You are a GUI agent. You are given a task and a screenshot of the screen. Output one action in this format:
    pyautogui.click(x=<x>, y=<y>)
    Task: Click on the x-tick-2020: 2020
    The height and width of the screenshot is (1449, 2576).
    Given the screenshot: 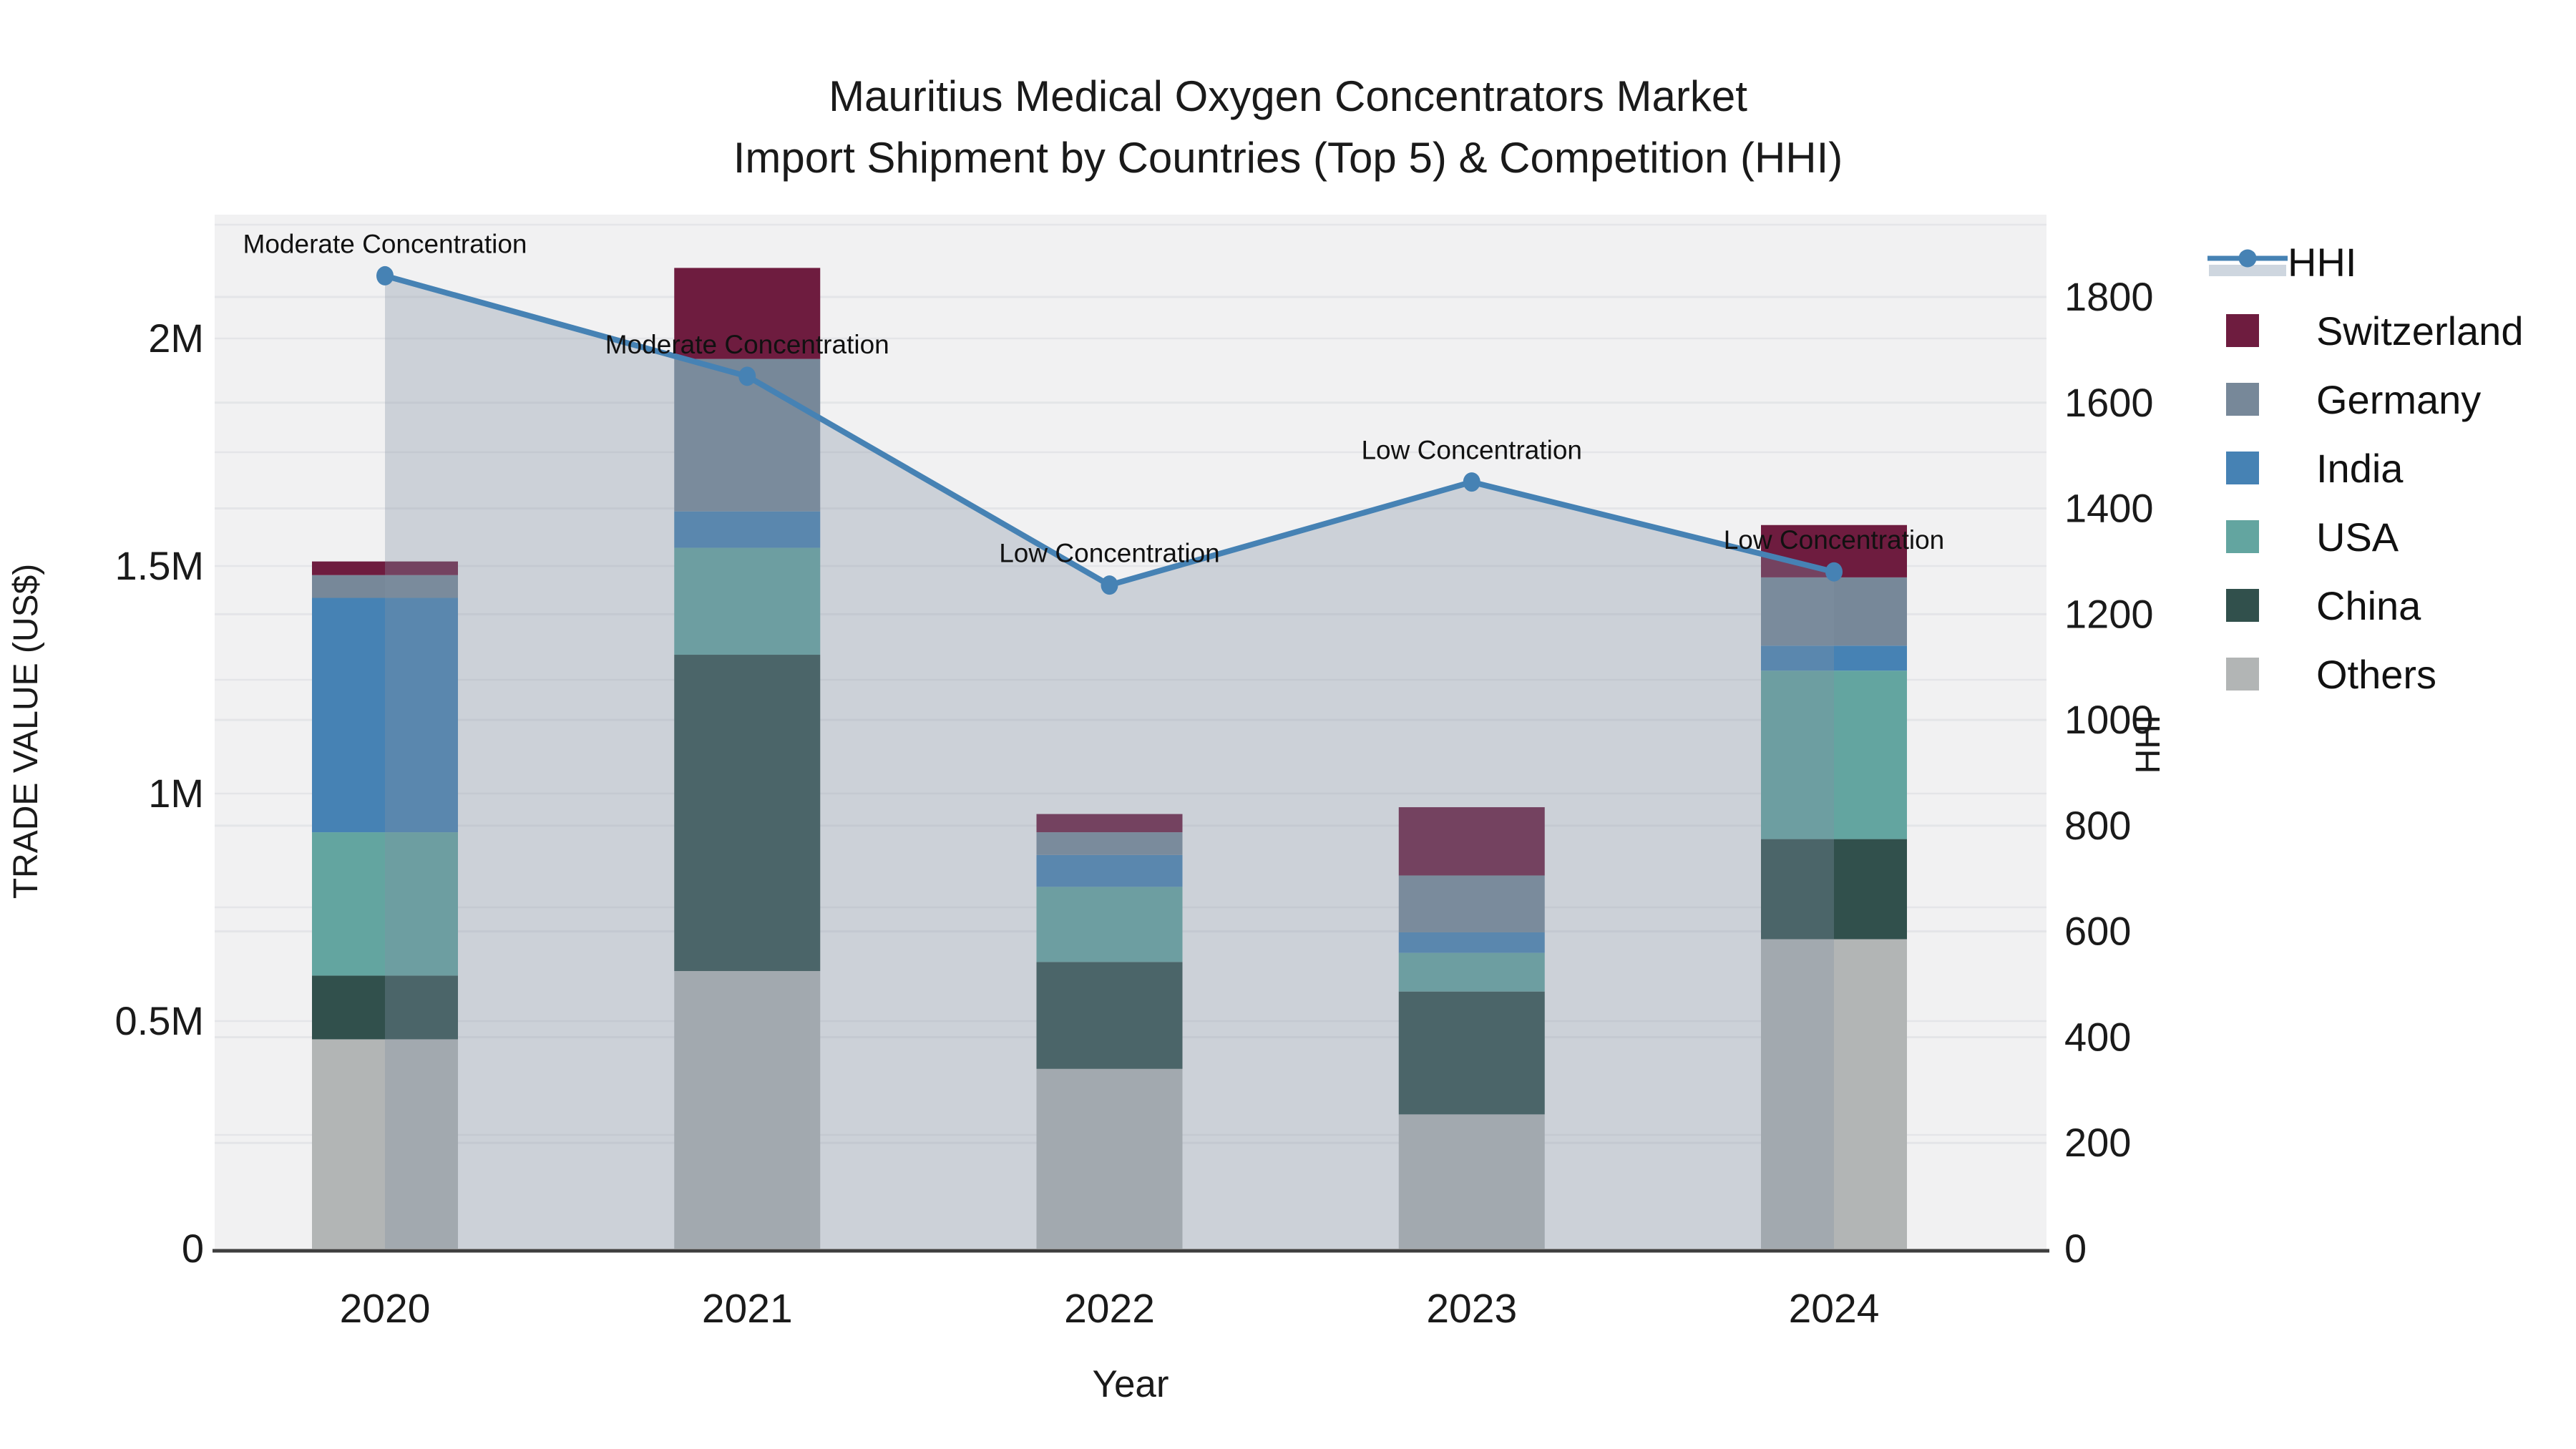 What is the action you would take?
    pyautogui.click(x=385, y=1309)
    